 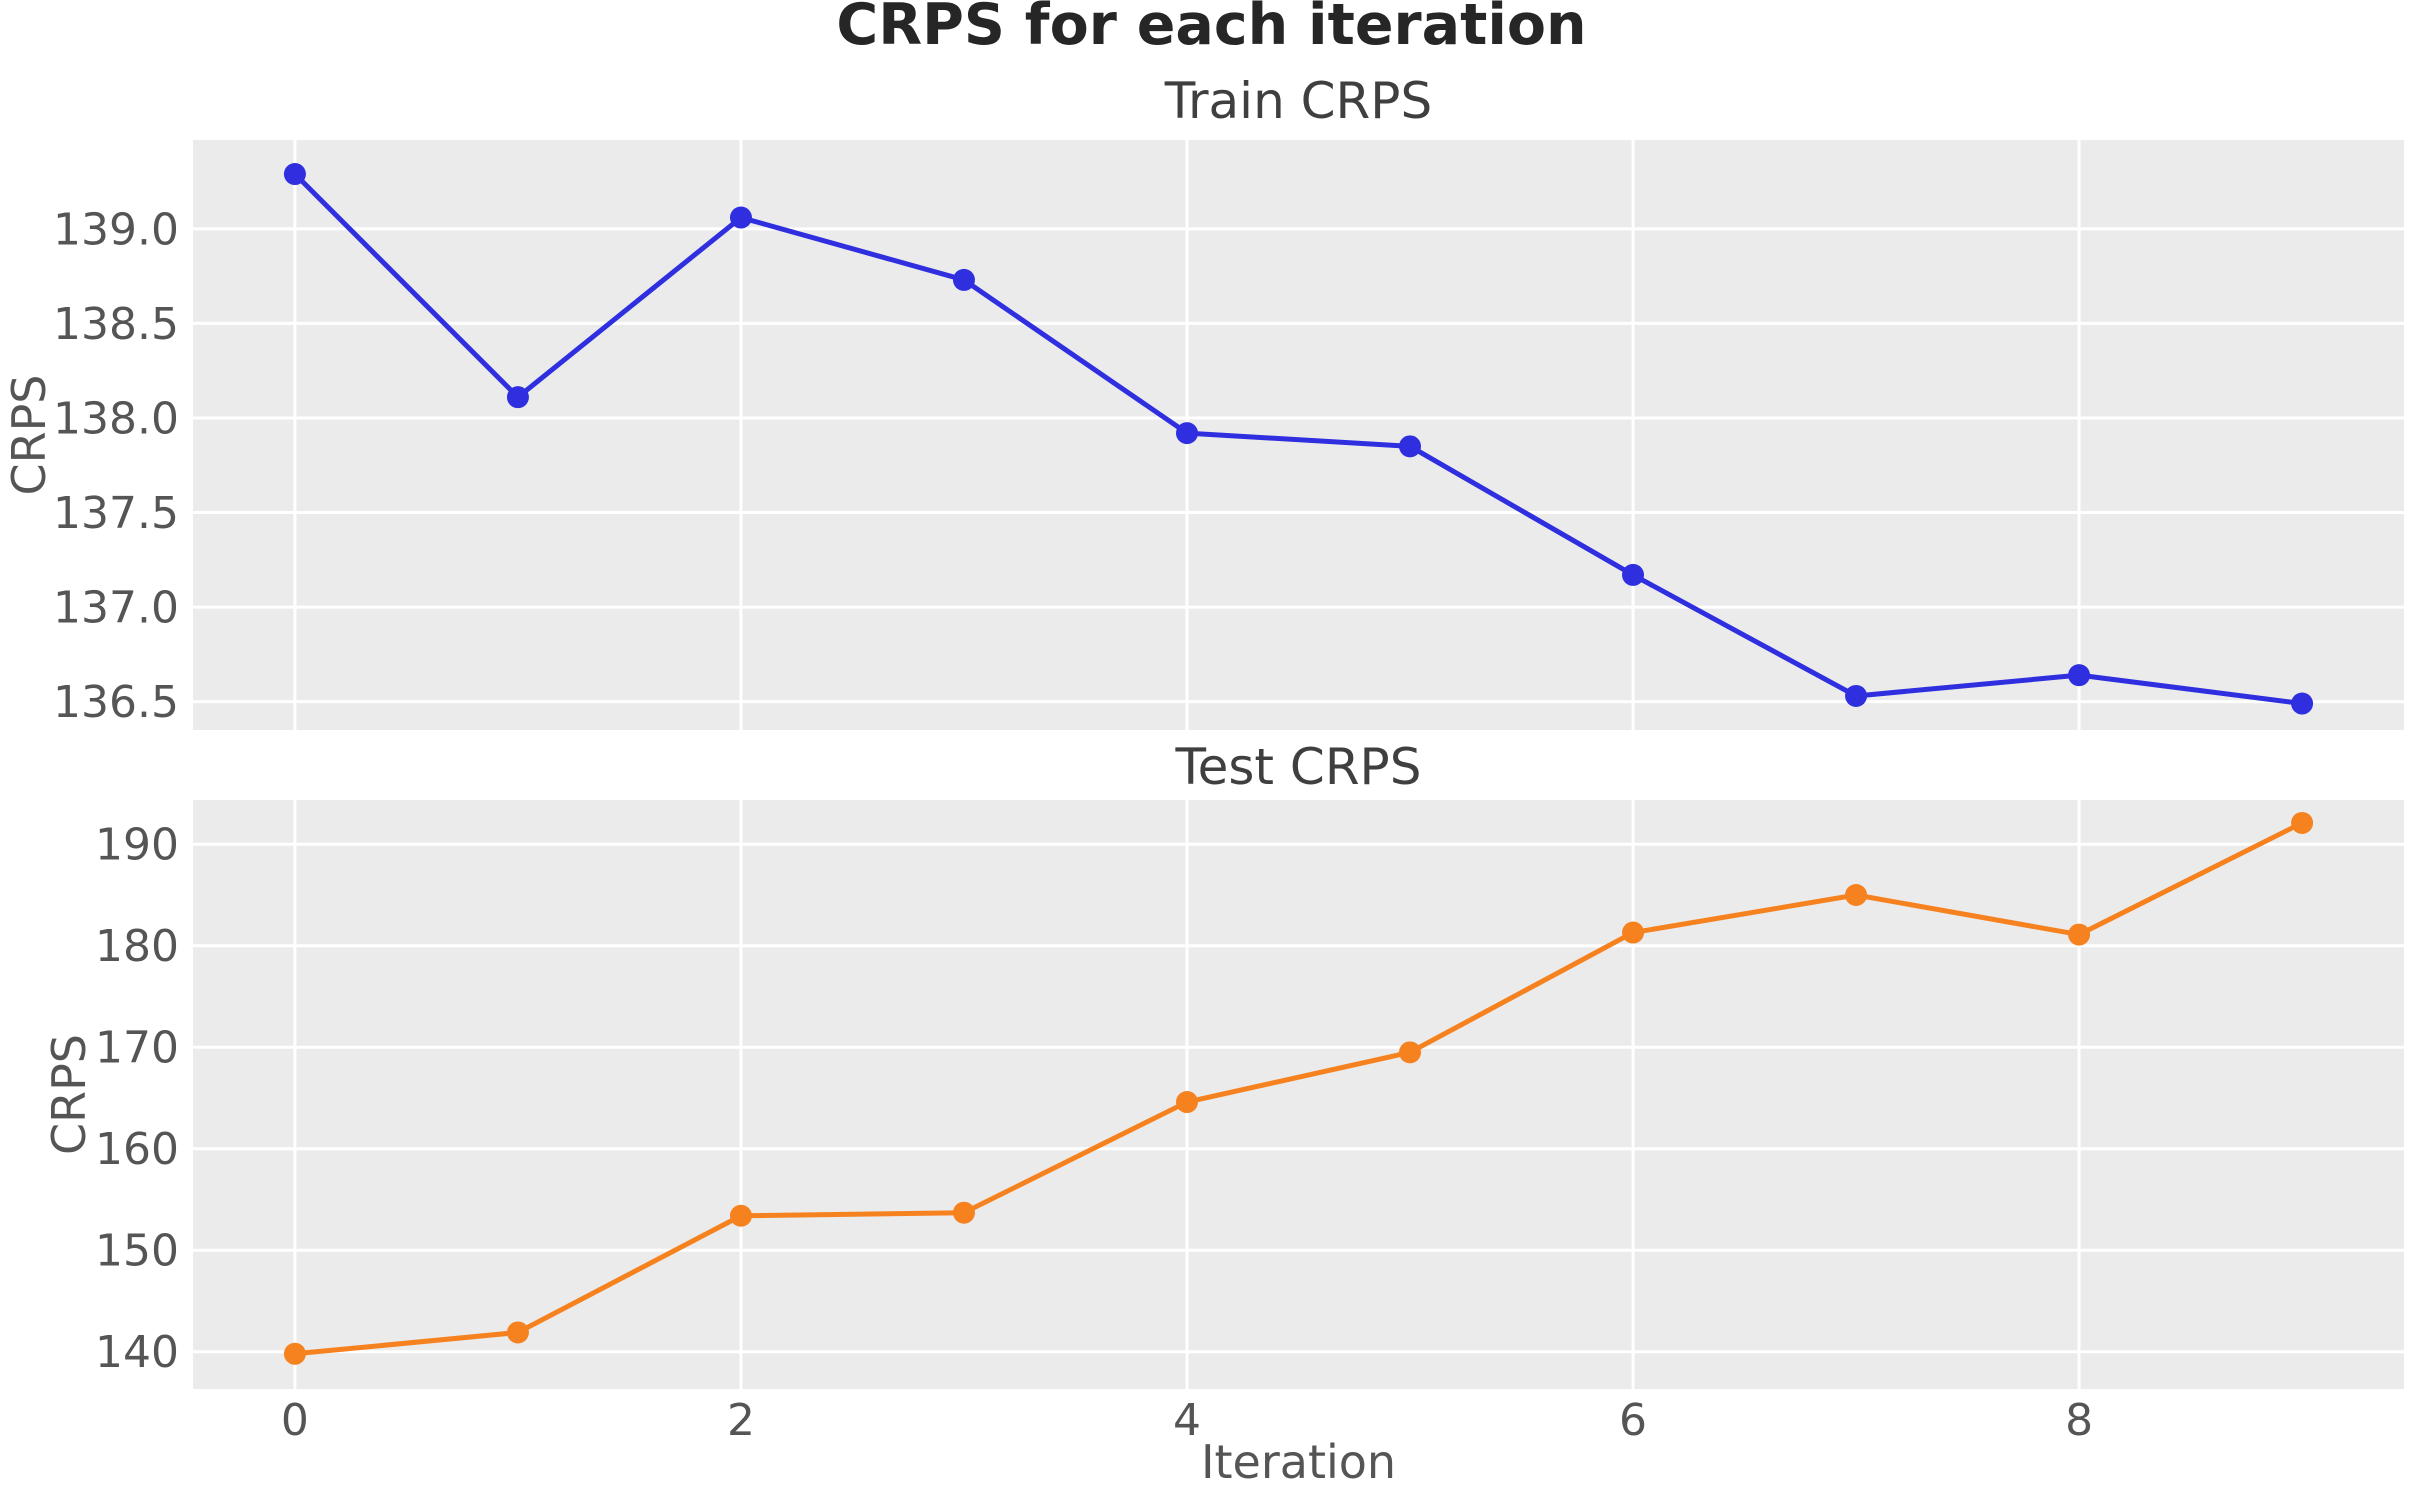 What do you see at coordinates (137, 946) in the screenshot?
I see `test-y-tick-label: 180` at bounding box center [137, 946].